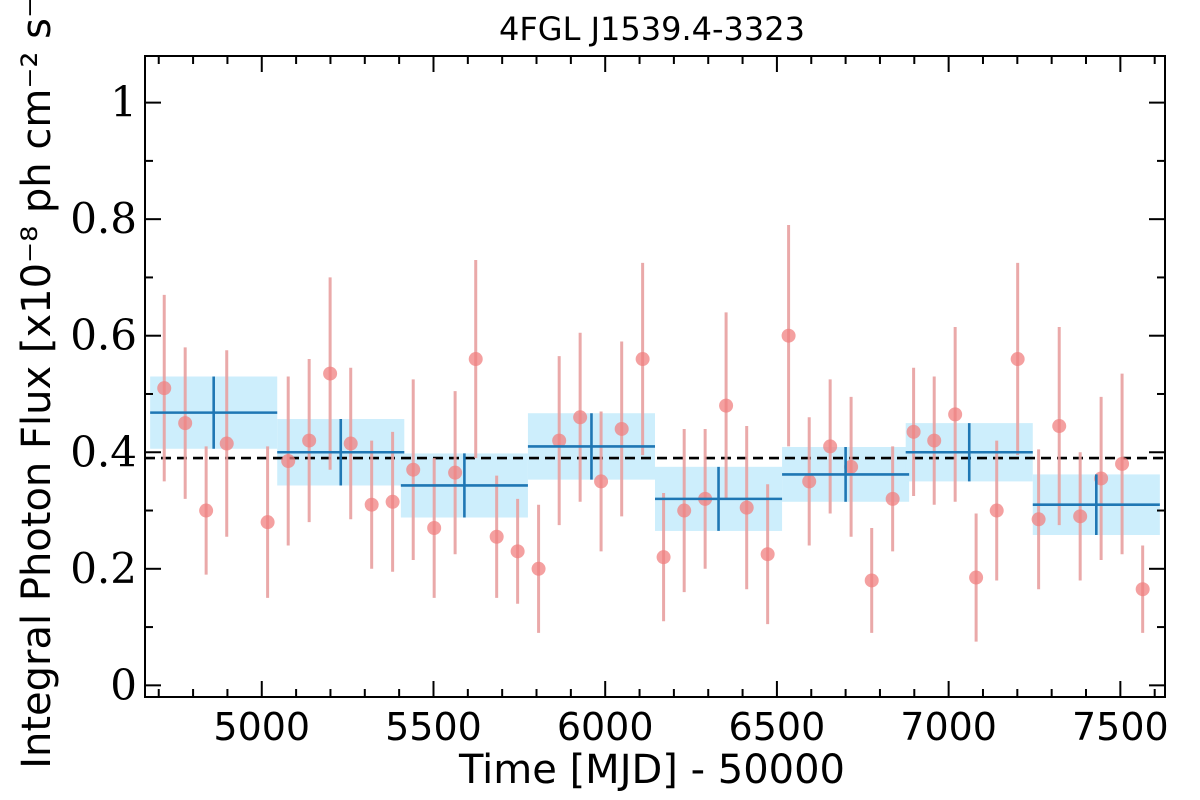 This screenshot has width=1200, height=800. What do you see at coordinates (433, 727) in the screenshot?
I see `x-tick-label: 5500` at bounding box center [433, 727].